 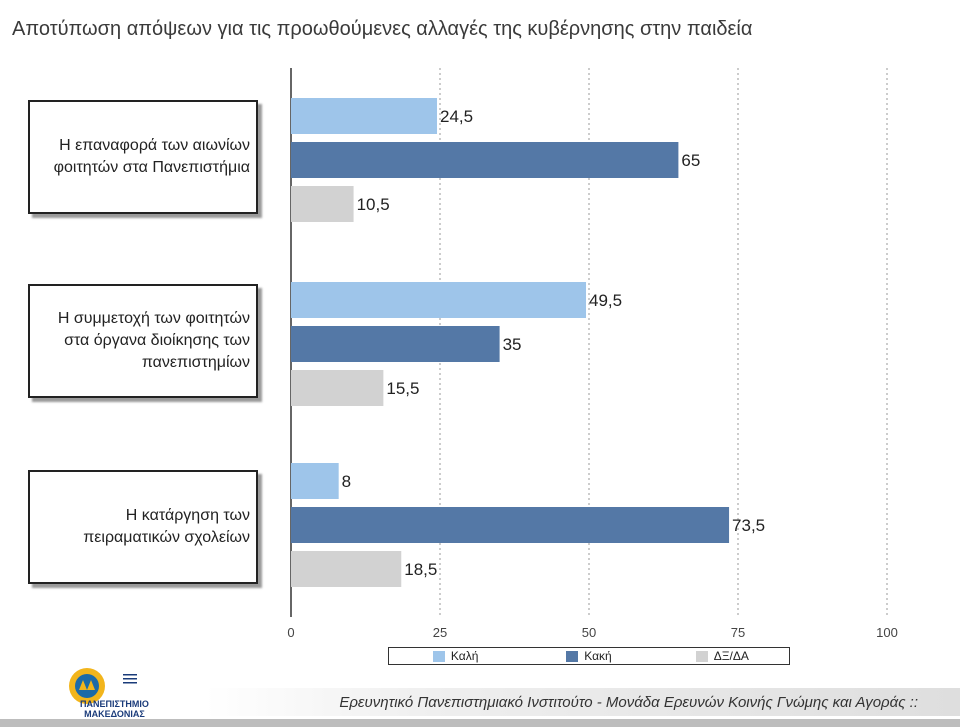 I want to click on bar-label-cat3-good: 8, so click(x=346, y=481).